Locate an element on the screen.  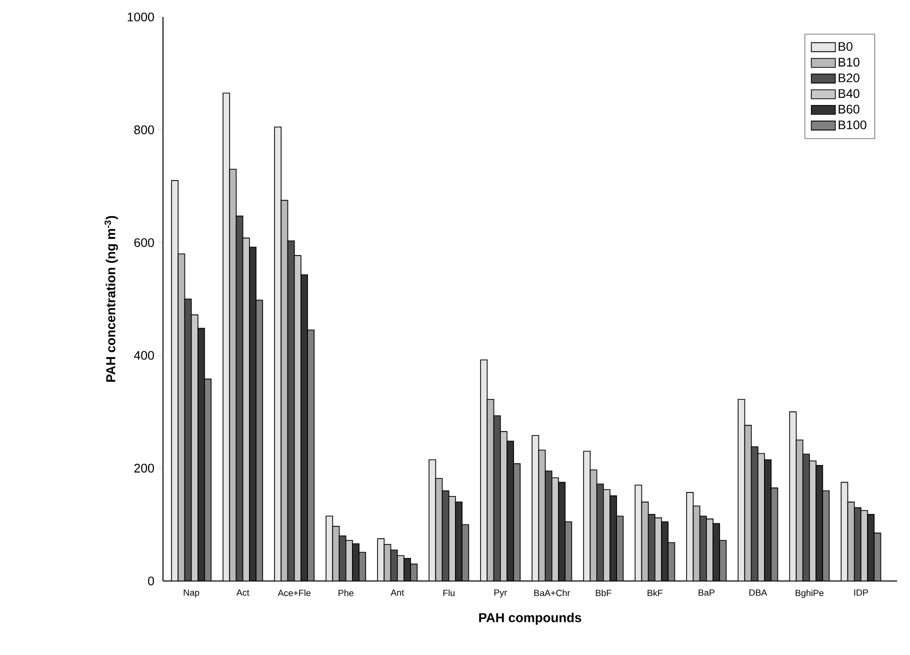
y-tick-label: 1000 is located at coordinates (141, 17).